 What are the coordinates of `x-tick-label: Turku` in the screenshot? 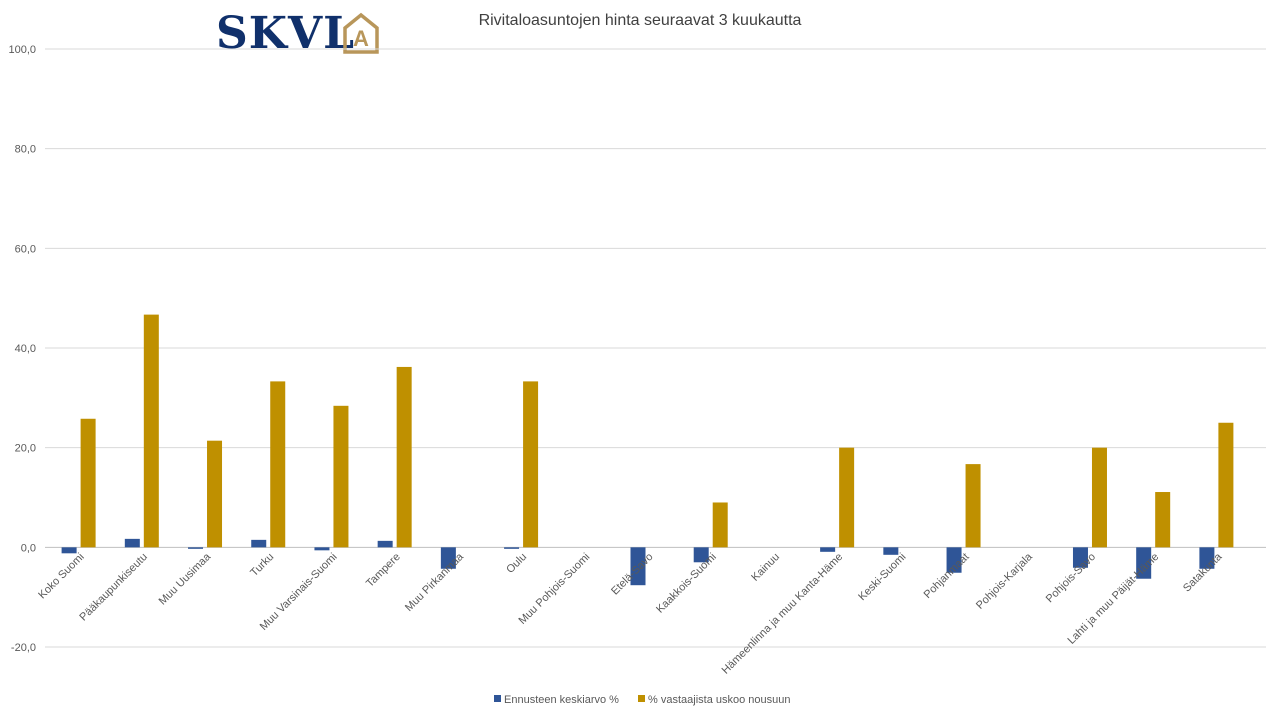 It's located at (262, 565).